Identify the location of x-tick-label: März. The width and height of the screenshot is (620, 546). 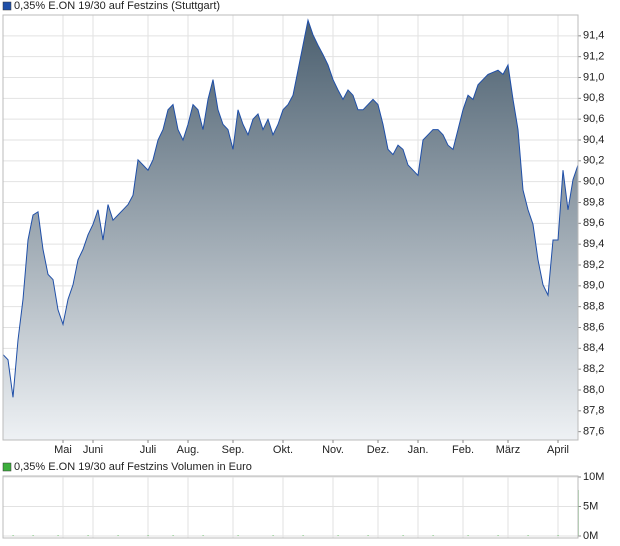
(508, 450).